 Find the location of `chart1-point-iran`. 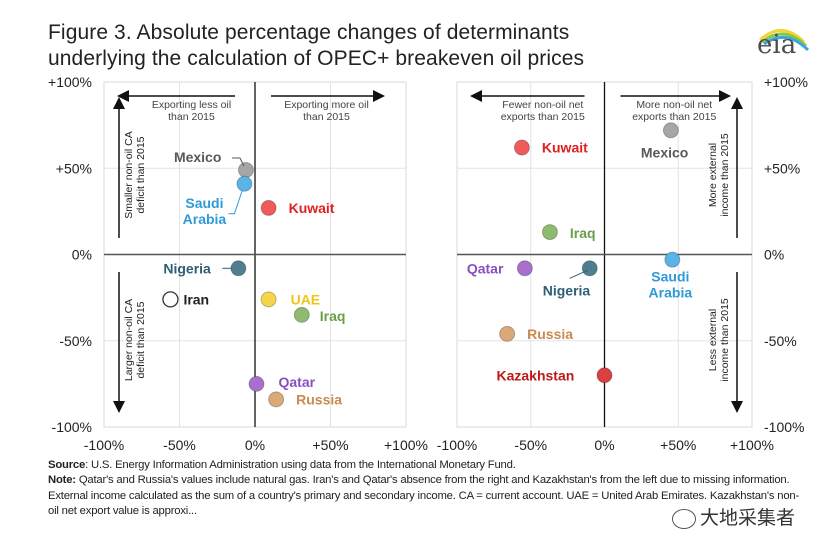

chart1-point-iran is located at coordinates (170, 299).